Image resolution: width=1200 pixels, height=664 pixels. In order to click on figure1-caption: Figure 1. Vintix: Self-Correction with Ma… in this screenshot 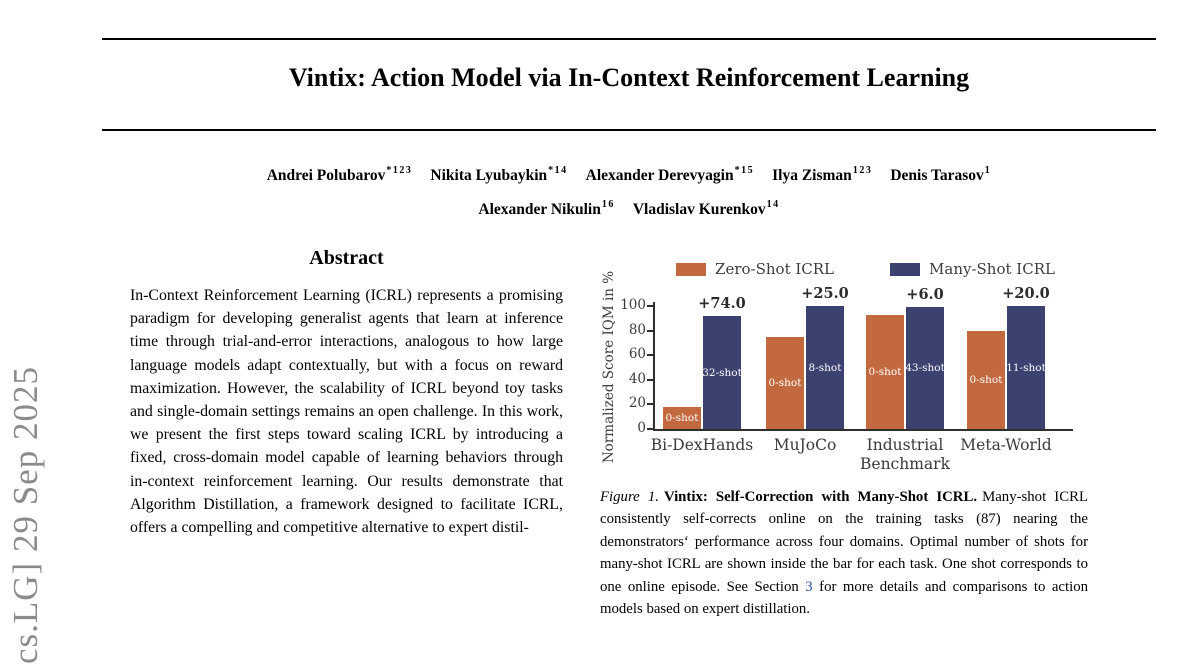, I will do `click(844, 553)`.